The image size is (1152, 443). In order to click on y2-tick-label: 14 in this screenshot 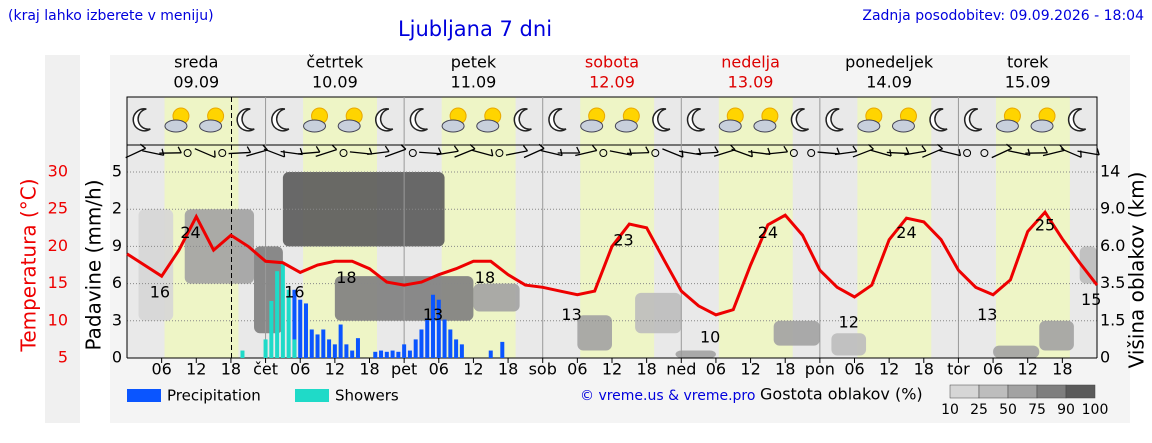, I will do `click(1110, 171)`.